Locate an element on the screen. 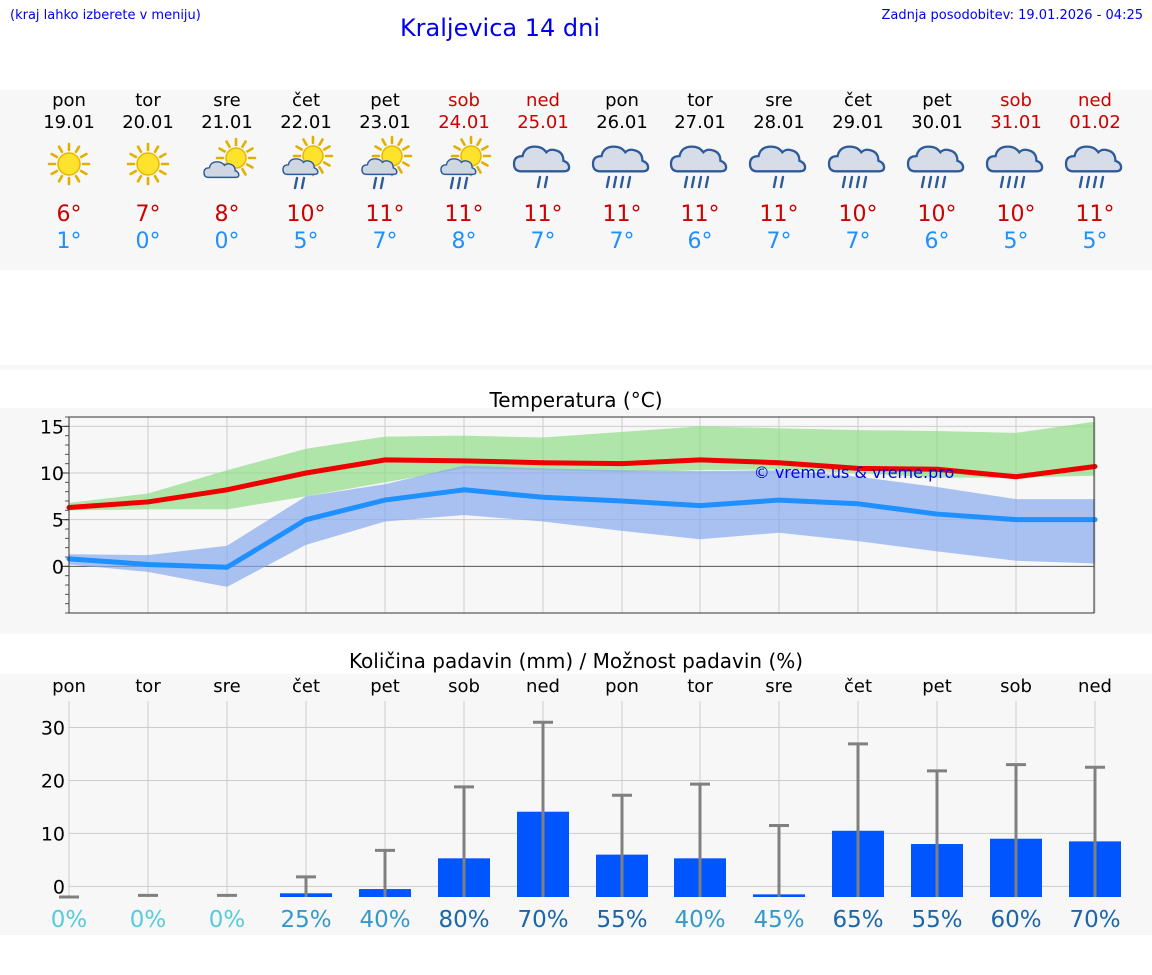 The width and height of the screenshot is (1152, 975). day-date: 27.01 is located at coordinates (700, 122).